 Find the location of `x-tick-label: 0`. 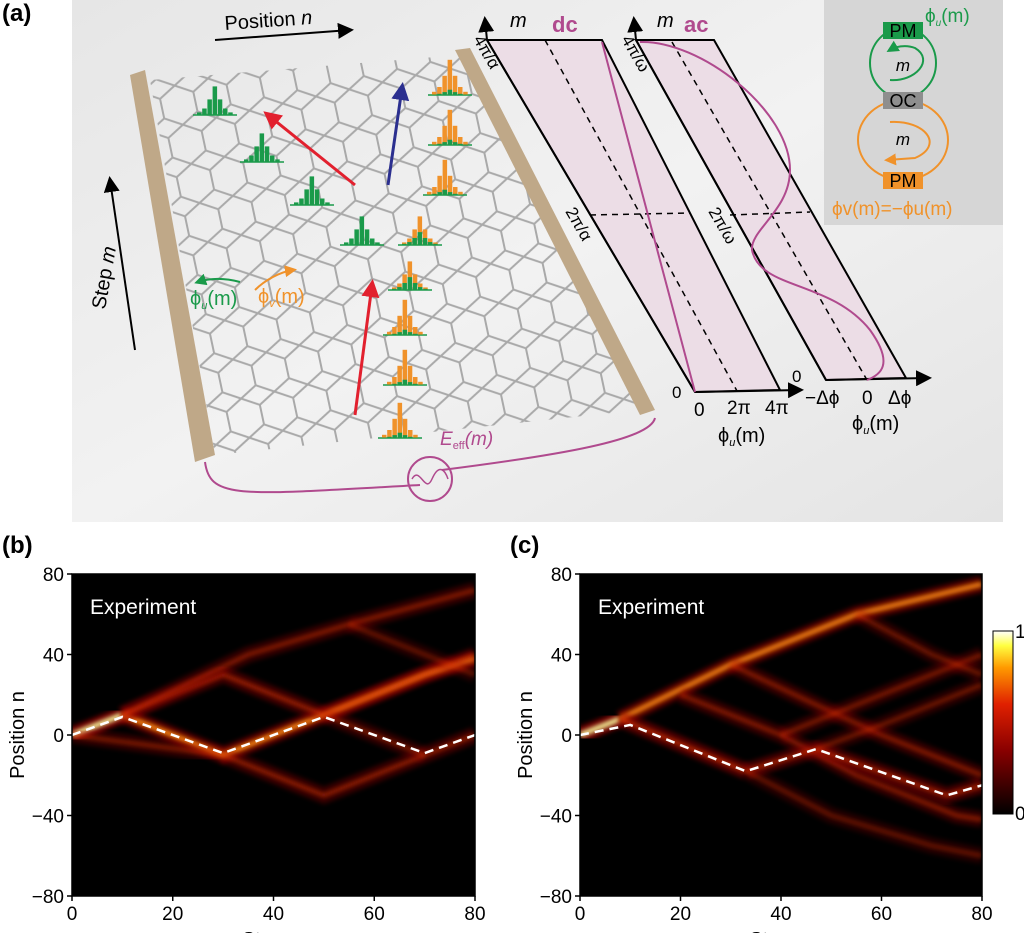

x-tick-label: 0 is located at coordinates (72, 914).